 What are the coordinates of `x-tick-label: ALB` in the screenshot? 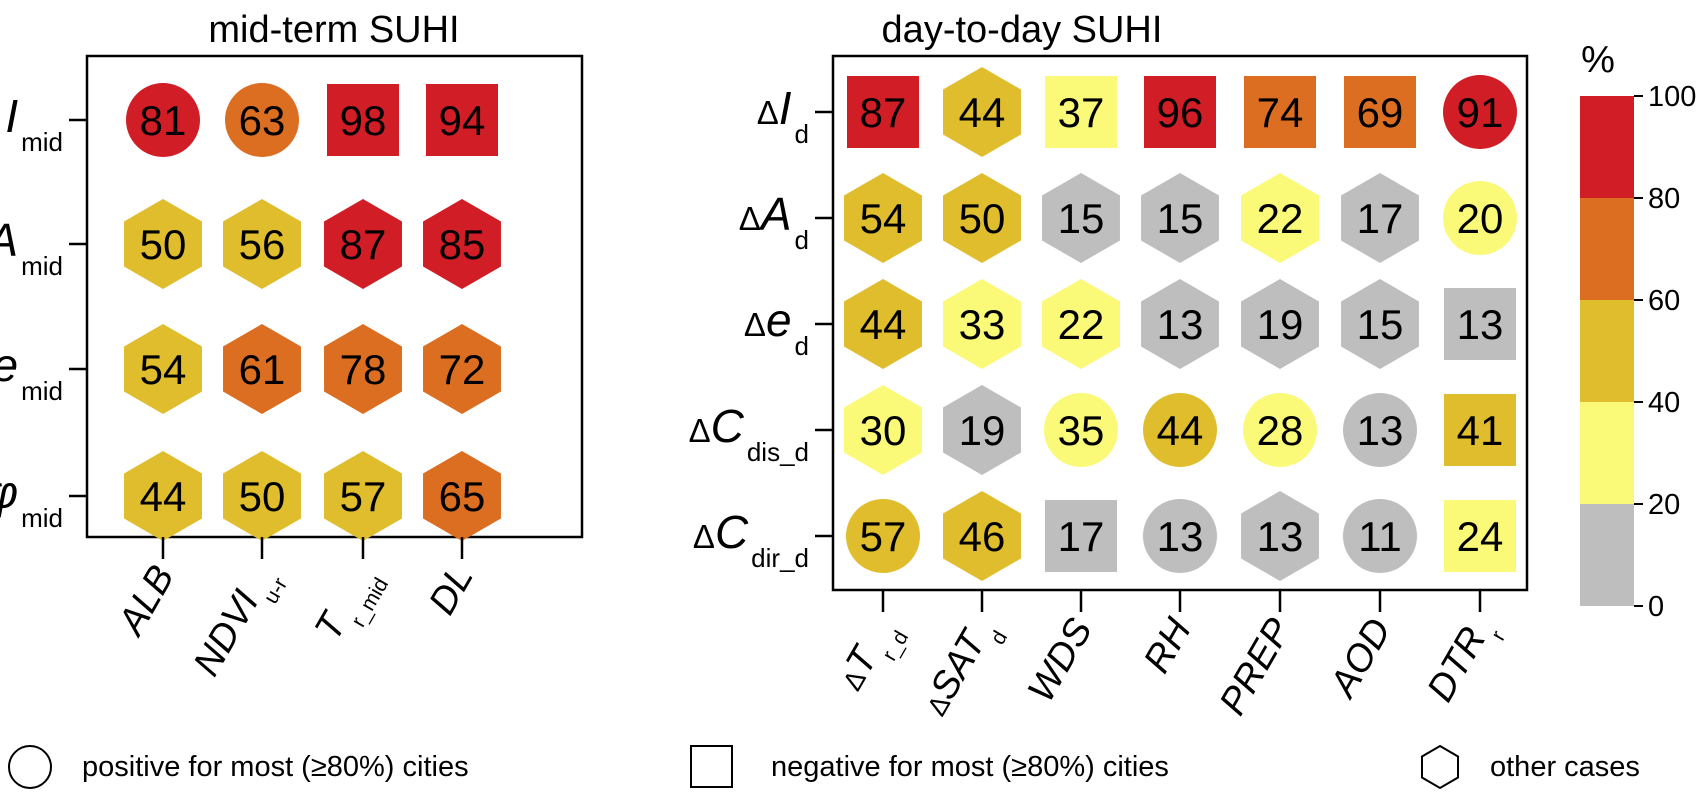 It's located at (146, 601).